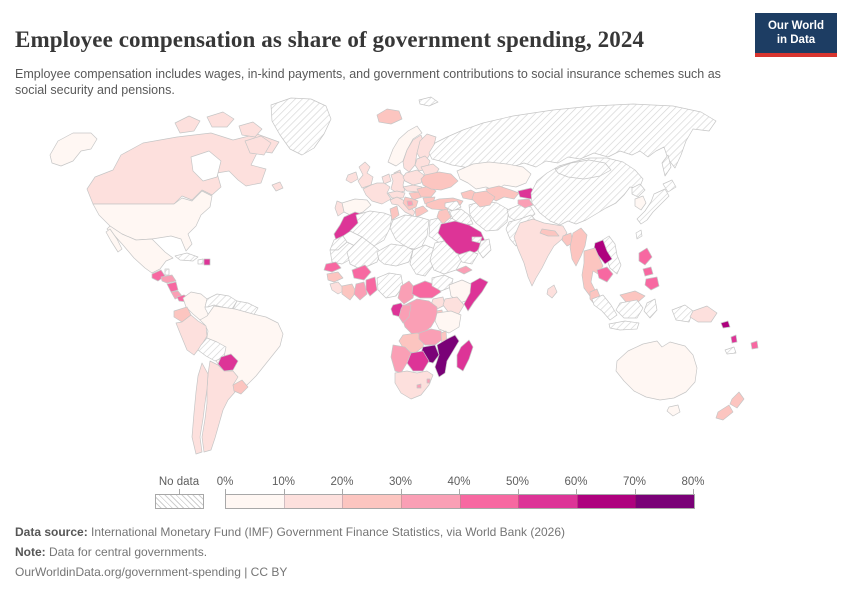 Image resolution: width=850 pixels, height=600 pixels. Describe the element at coordinates (422, 260) in the screenshot. I see `country-chad: Chad: No data` at that location.